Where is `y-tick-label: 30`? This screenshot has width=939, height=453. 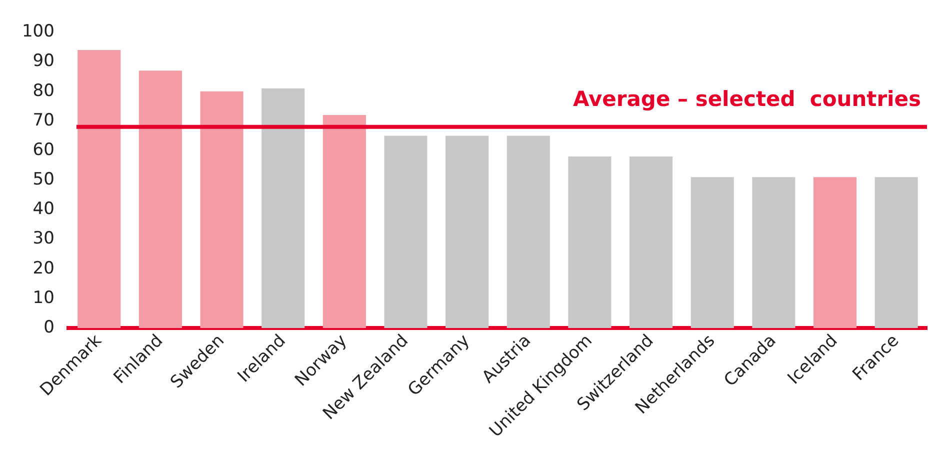
y-tick-label: 30 is located at coordinates (43, 238).